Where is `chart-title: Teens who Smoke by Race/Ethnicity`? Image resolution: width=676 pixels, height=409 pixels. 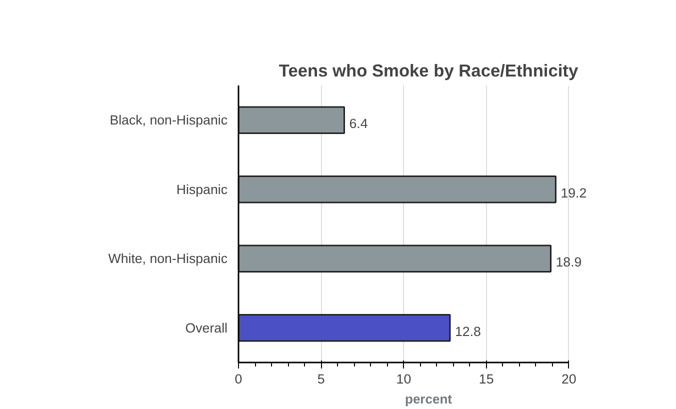
chart-title: Teens who Smoke by Race/Ethnicity is located at coordinates (428, 70).